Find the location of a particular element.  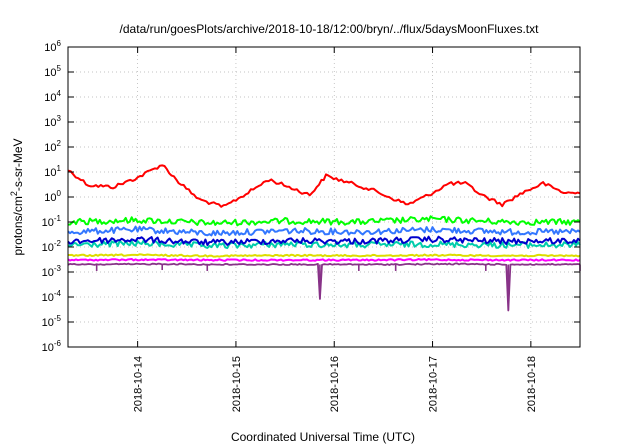

y-tick-label-exponent: 0 is located at coordinates (59, 193).